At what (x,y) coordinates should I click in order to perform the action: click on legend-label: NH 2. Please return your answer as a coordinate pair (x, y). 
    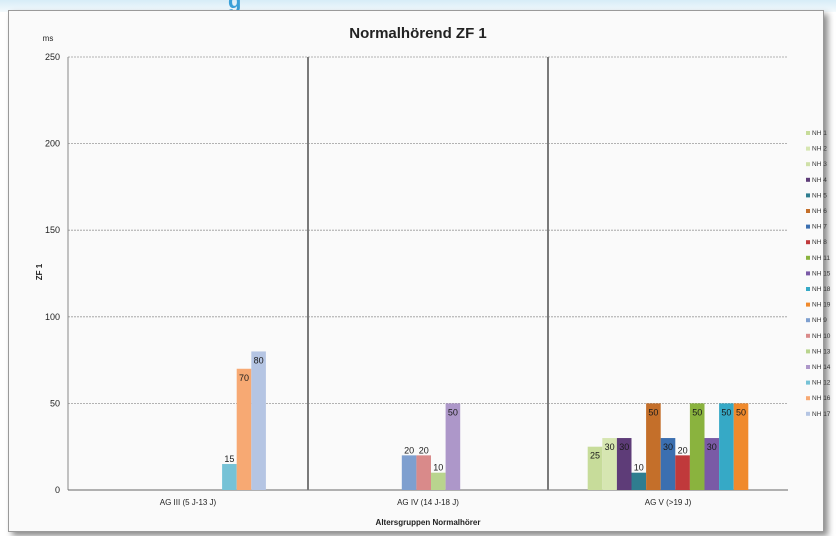
    Looking at the image, I should click on (819, 149).